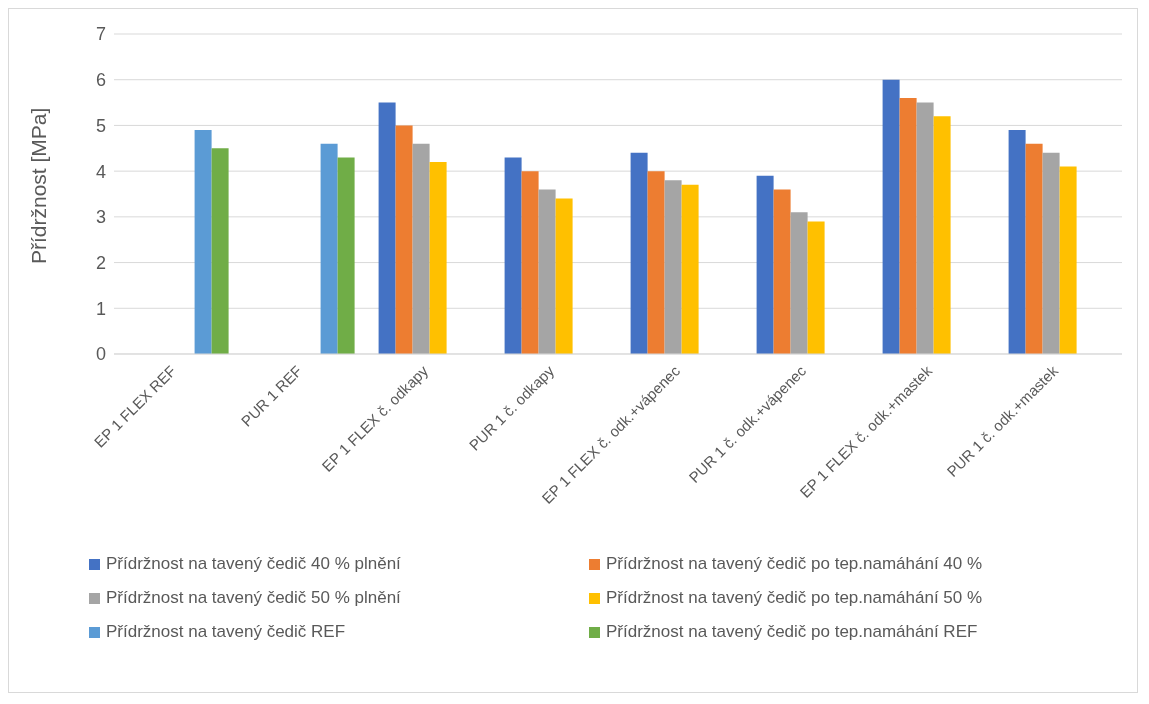 The height and width of the screenshot is (704, 1149). What do you see at coordinates (100, 262) in the screenshot?
I see `y-tick-label: 2` at bounding box center [100, 262].